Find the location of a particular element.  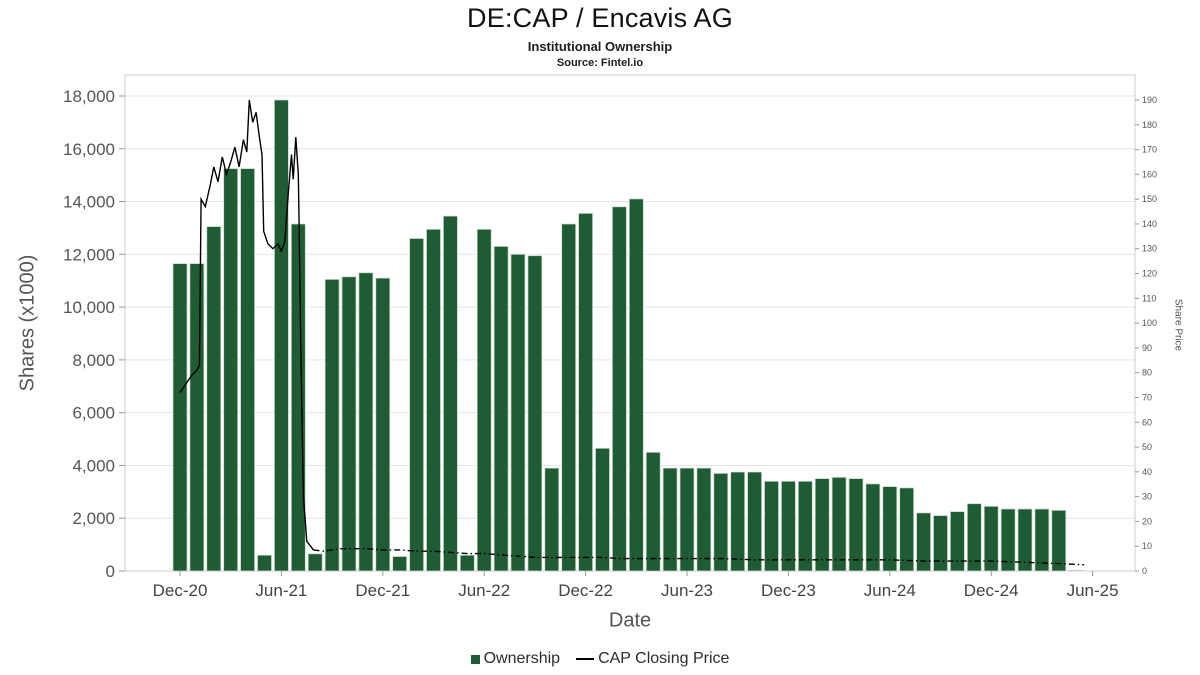

y-right-tick-label: 20 is located at coordinates (1147, 521).